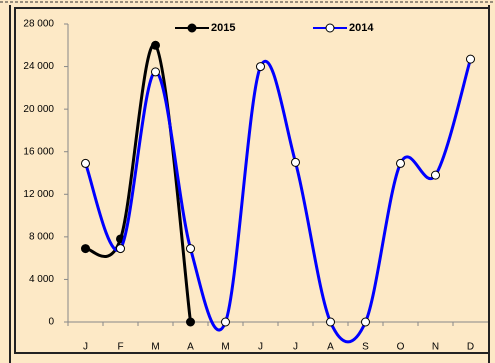 The image size is (495, 363). I want to click on y-tick-label: 8 000, so click(41, 236).